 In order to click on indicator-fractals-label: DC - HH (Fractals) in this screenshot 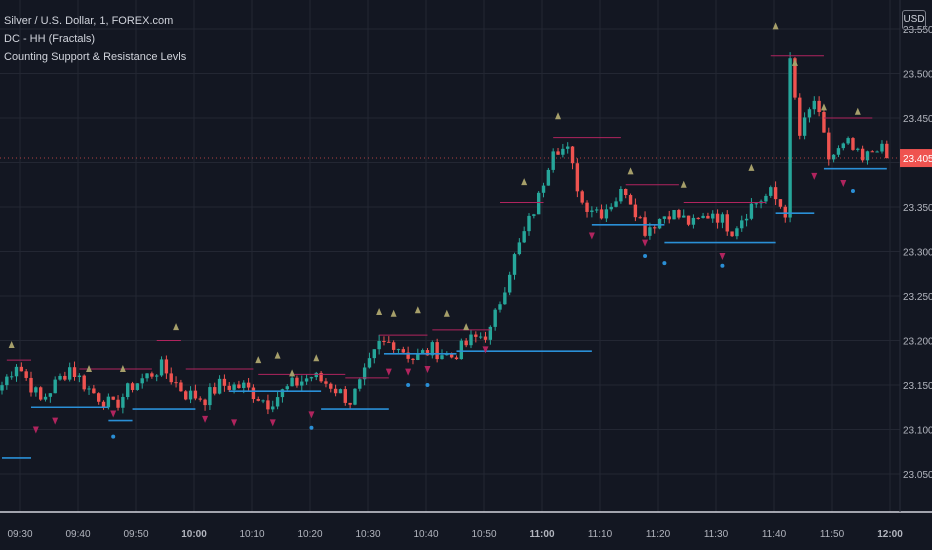, I will do `click(50, 39)`.